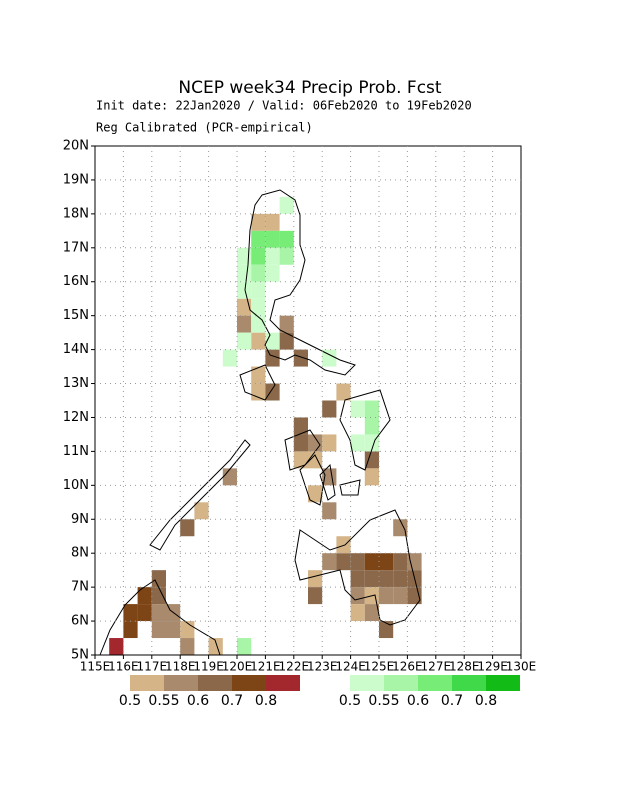  Describe the element at coordinates (521, 667) in the screenshot. I see `x-tick-label: 130E` at that location.